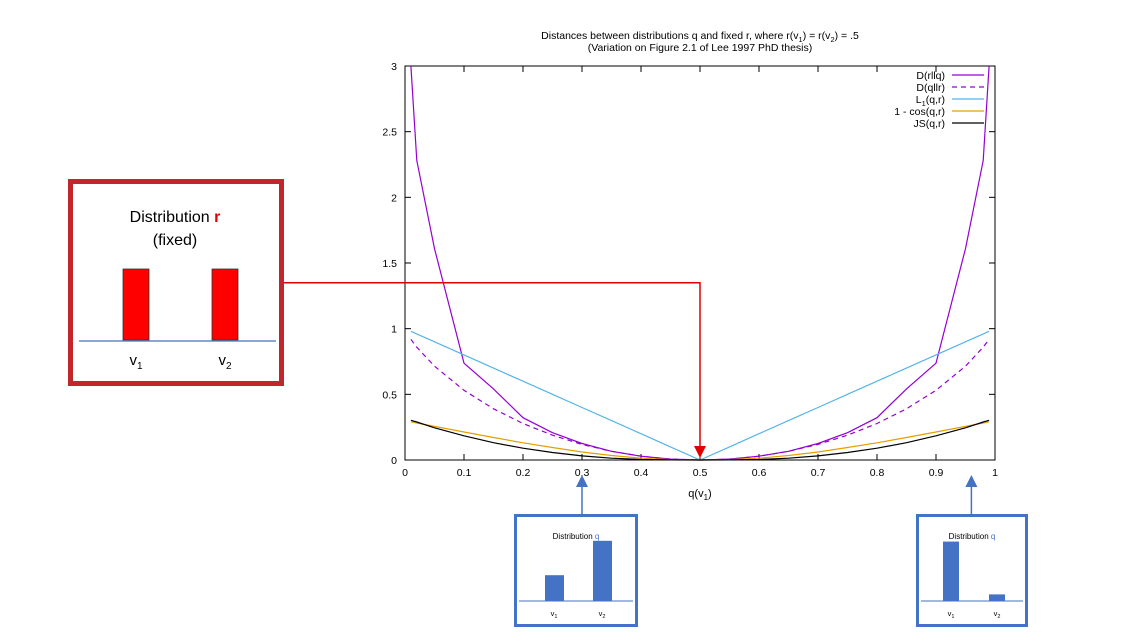  What do you see at coordinates (394, 330) in the screenshot?
I see `y-tick-label: 1` at bounding box center [394, 330].